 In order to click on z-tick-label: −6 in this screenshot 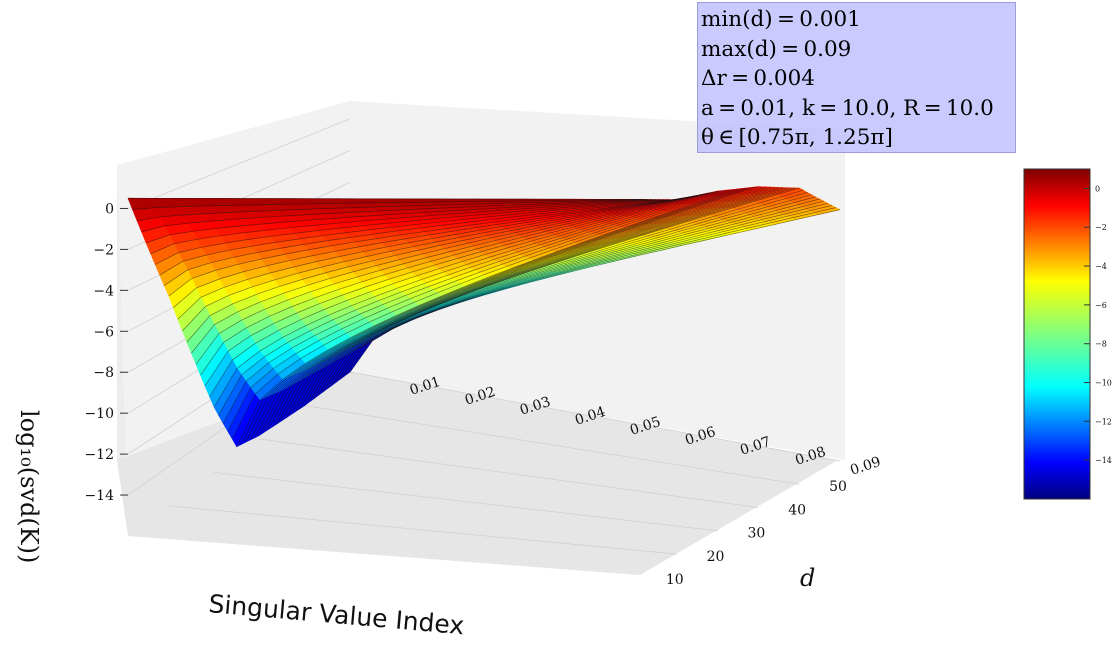, I will do `click(103, 332)`.